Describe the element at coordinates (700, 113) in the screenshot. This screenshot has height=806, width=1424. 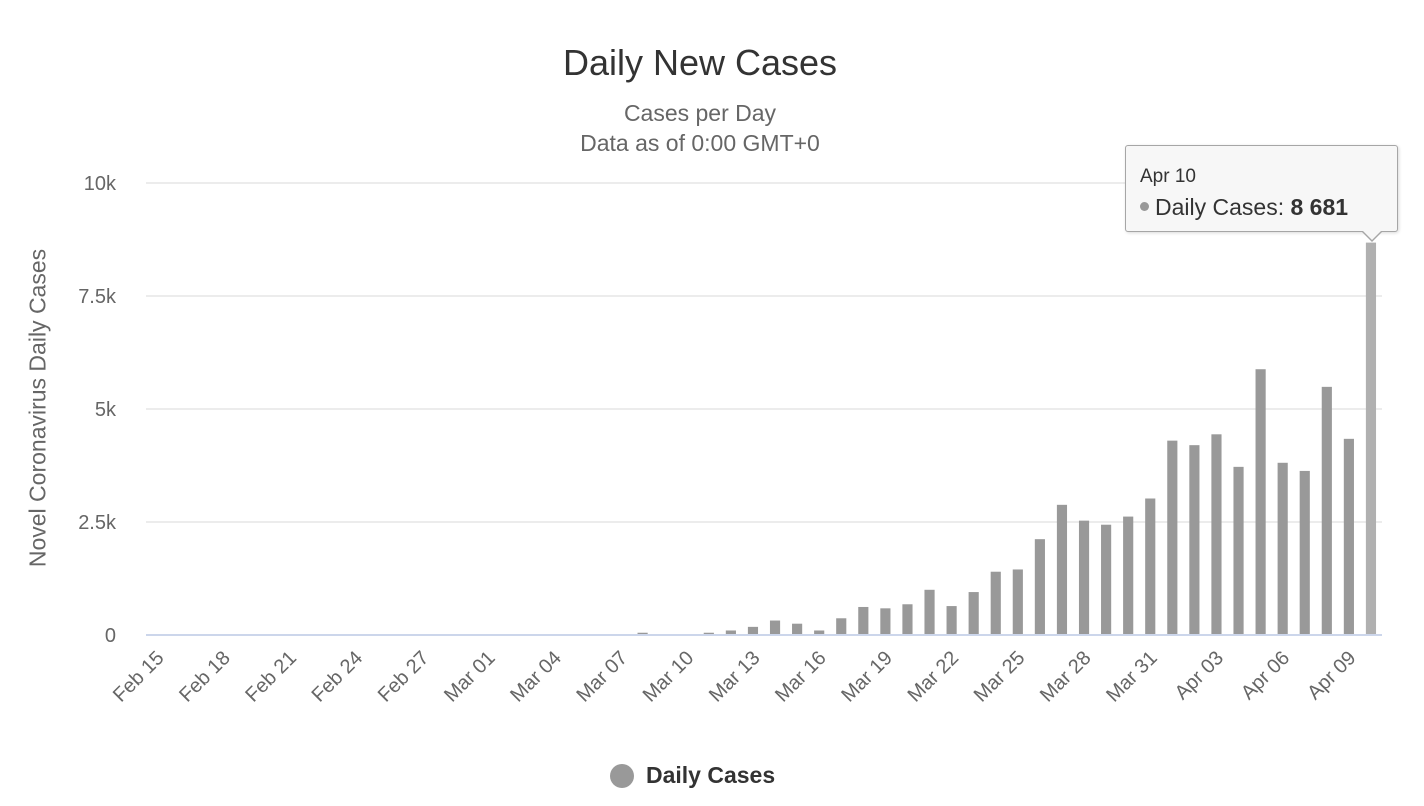
I see `chart-subtitle-line-1: Cases per Day` at that location.